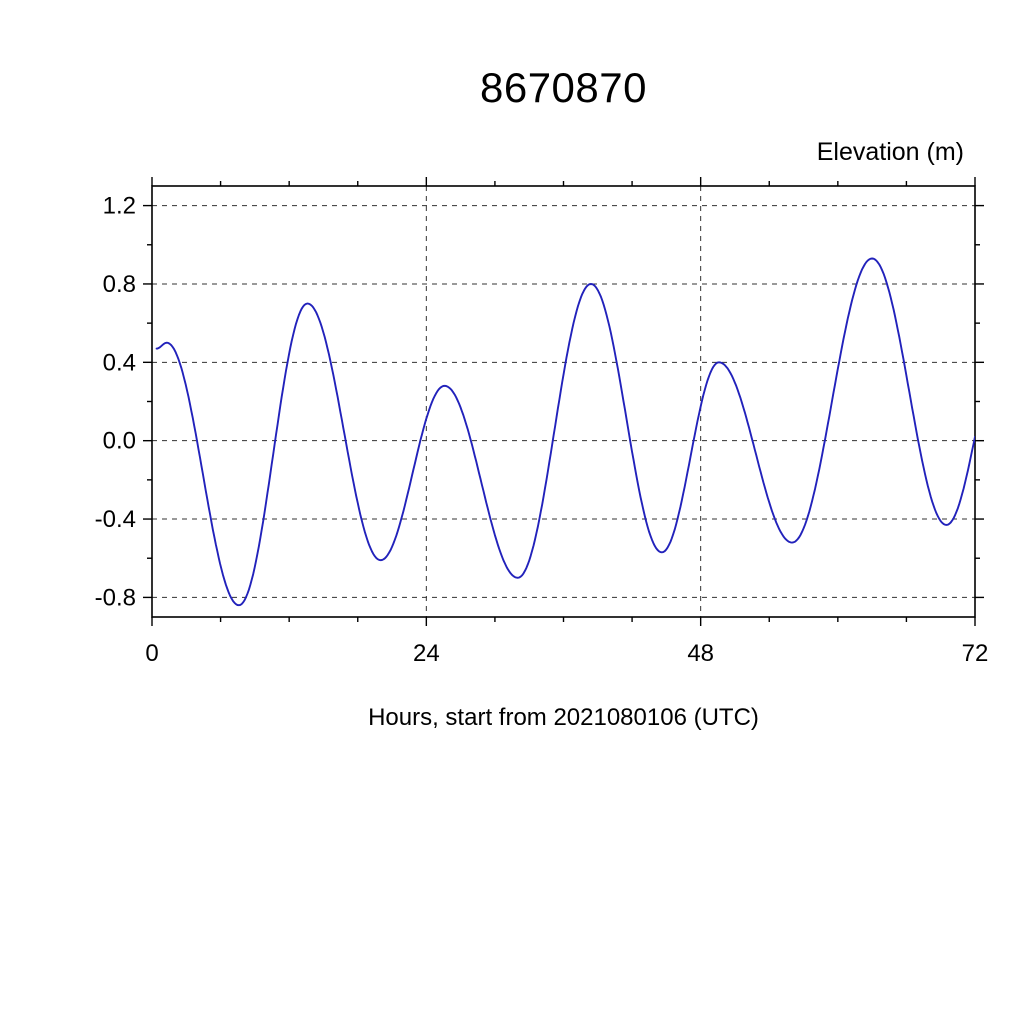  What do you see at coordinates (563, 717) in the screenshot?
I see `x-axis-title: Hours, start from 2021080106 (UTC)` at bounding box center [563, 717].